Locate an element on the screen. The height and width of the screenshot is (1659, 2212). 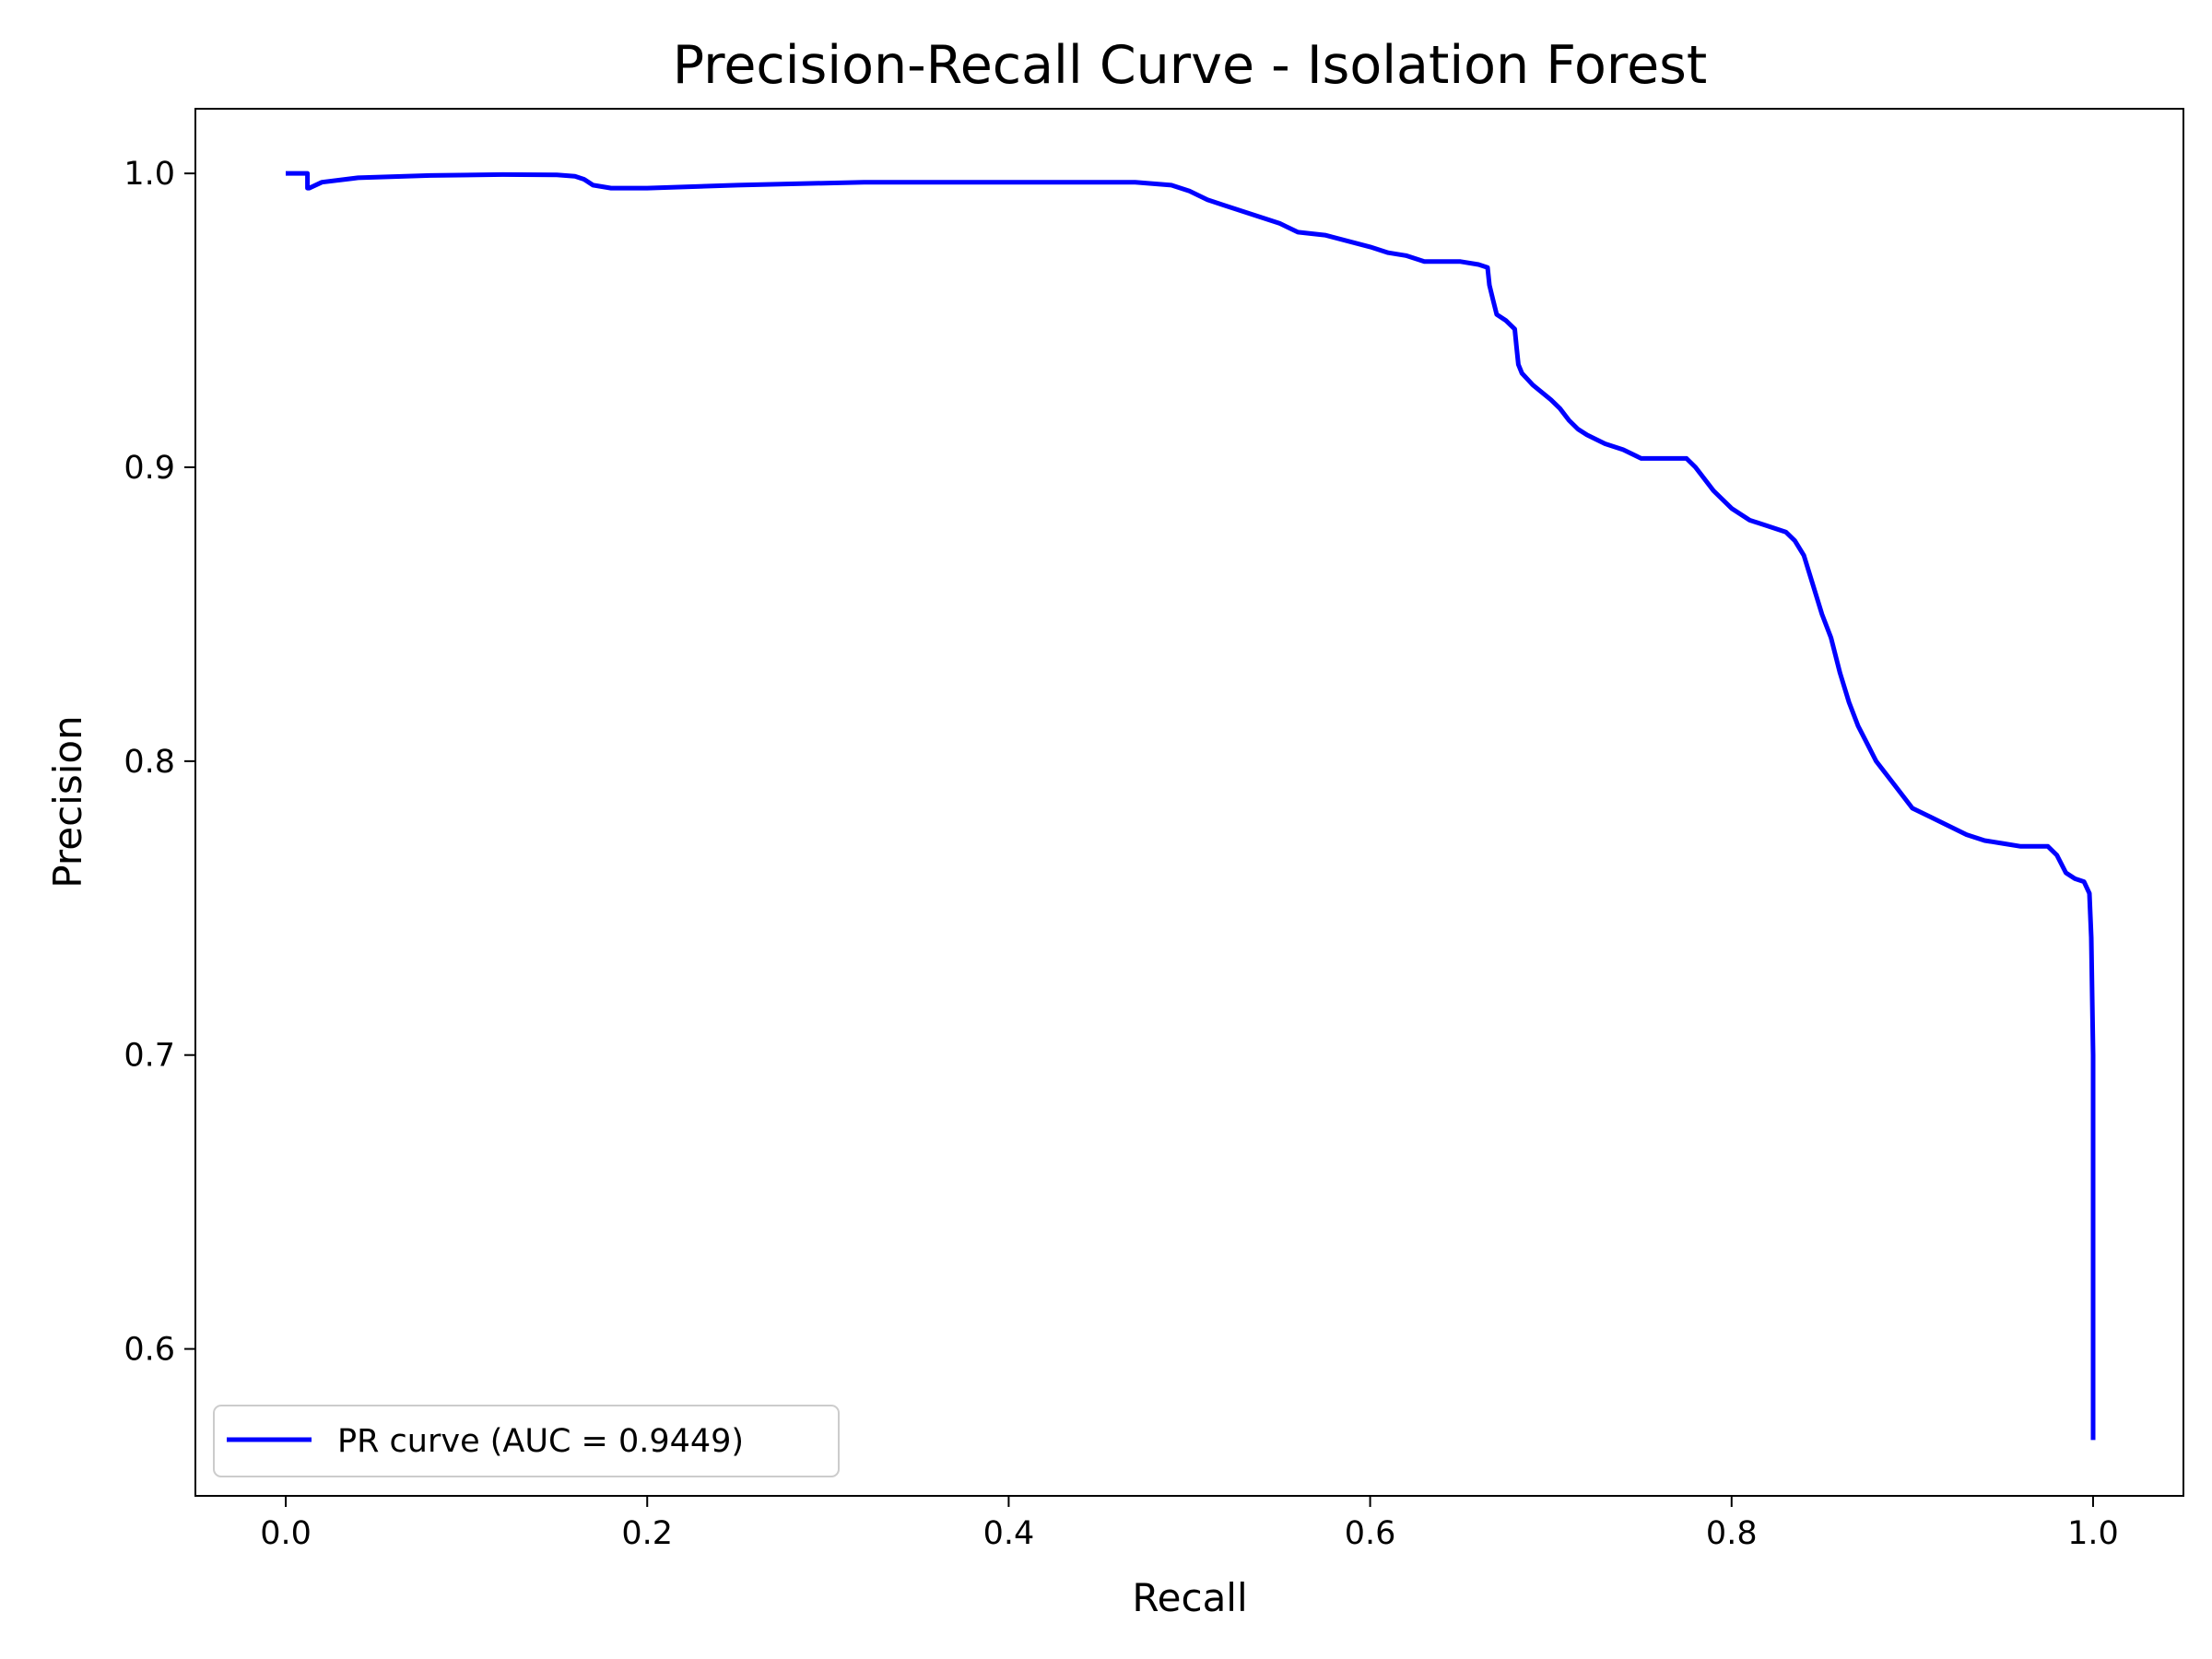
y-tick-label: 0.9 is located at coordinates (149, 468).